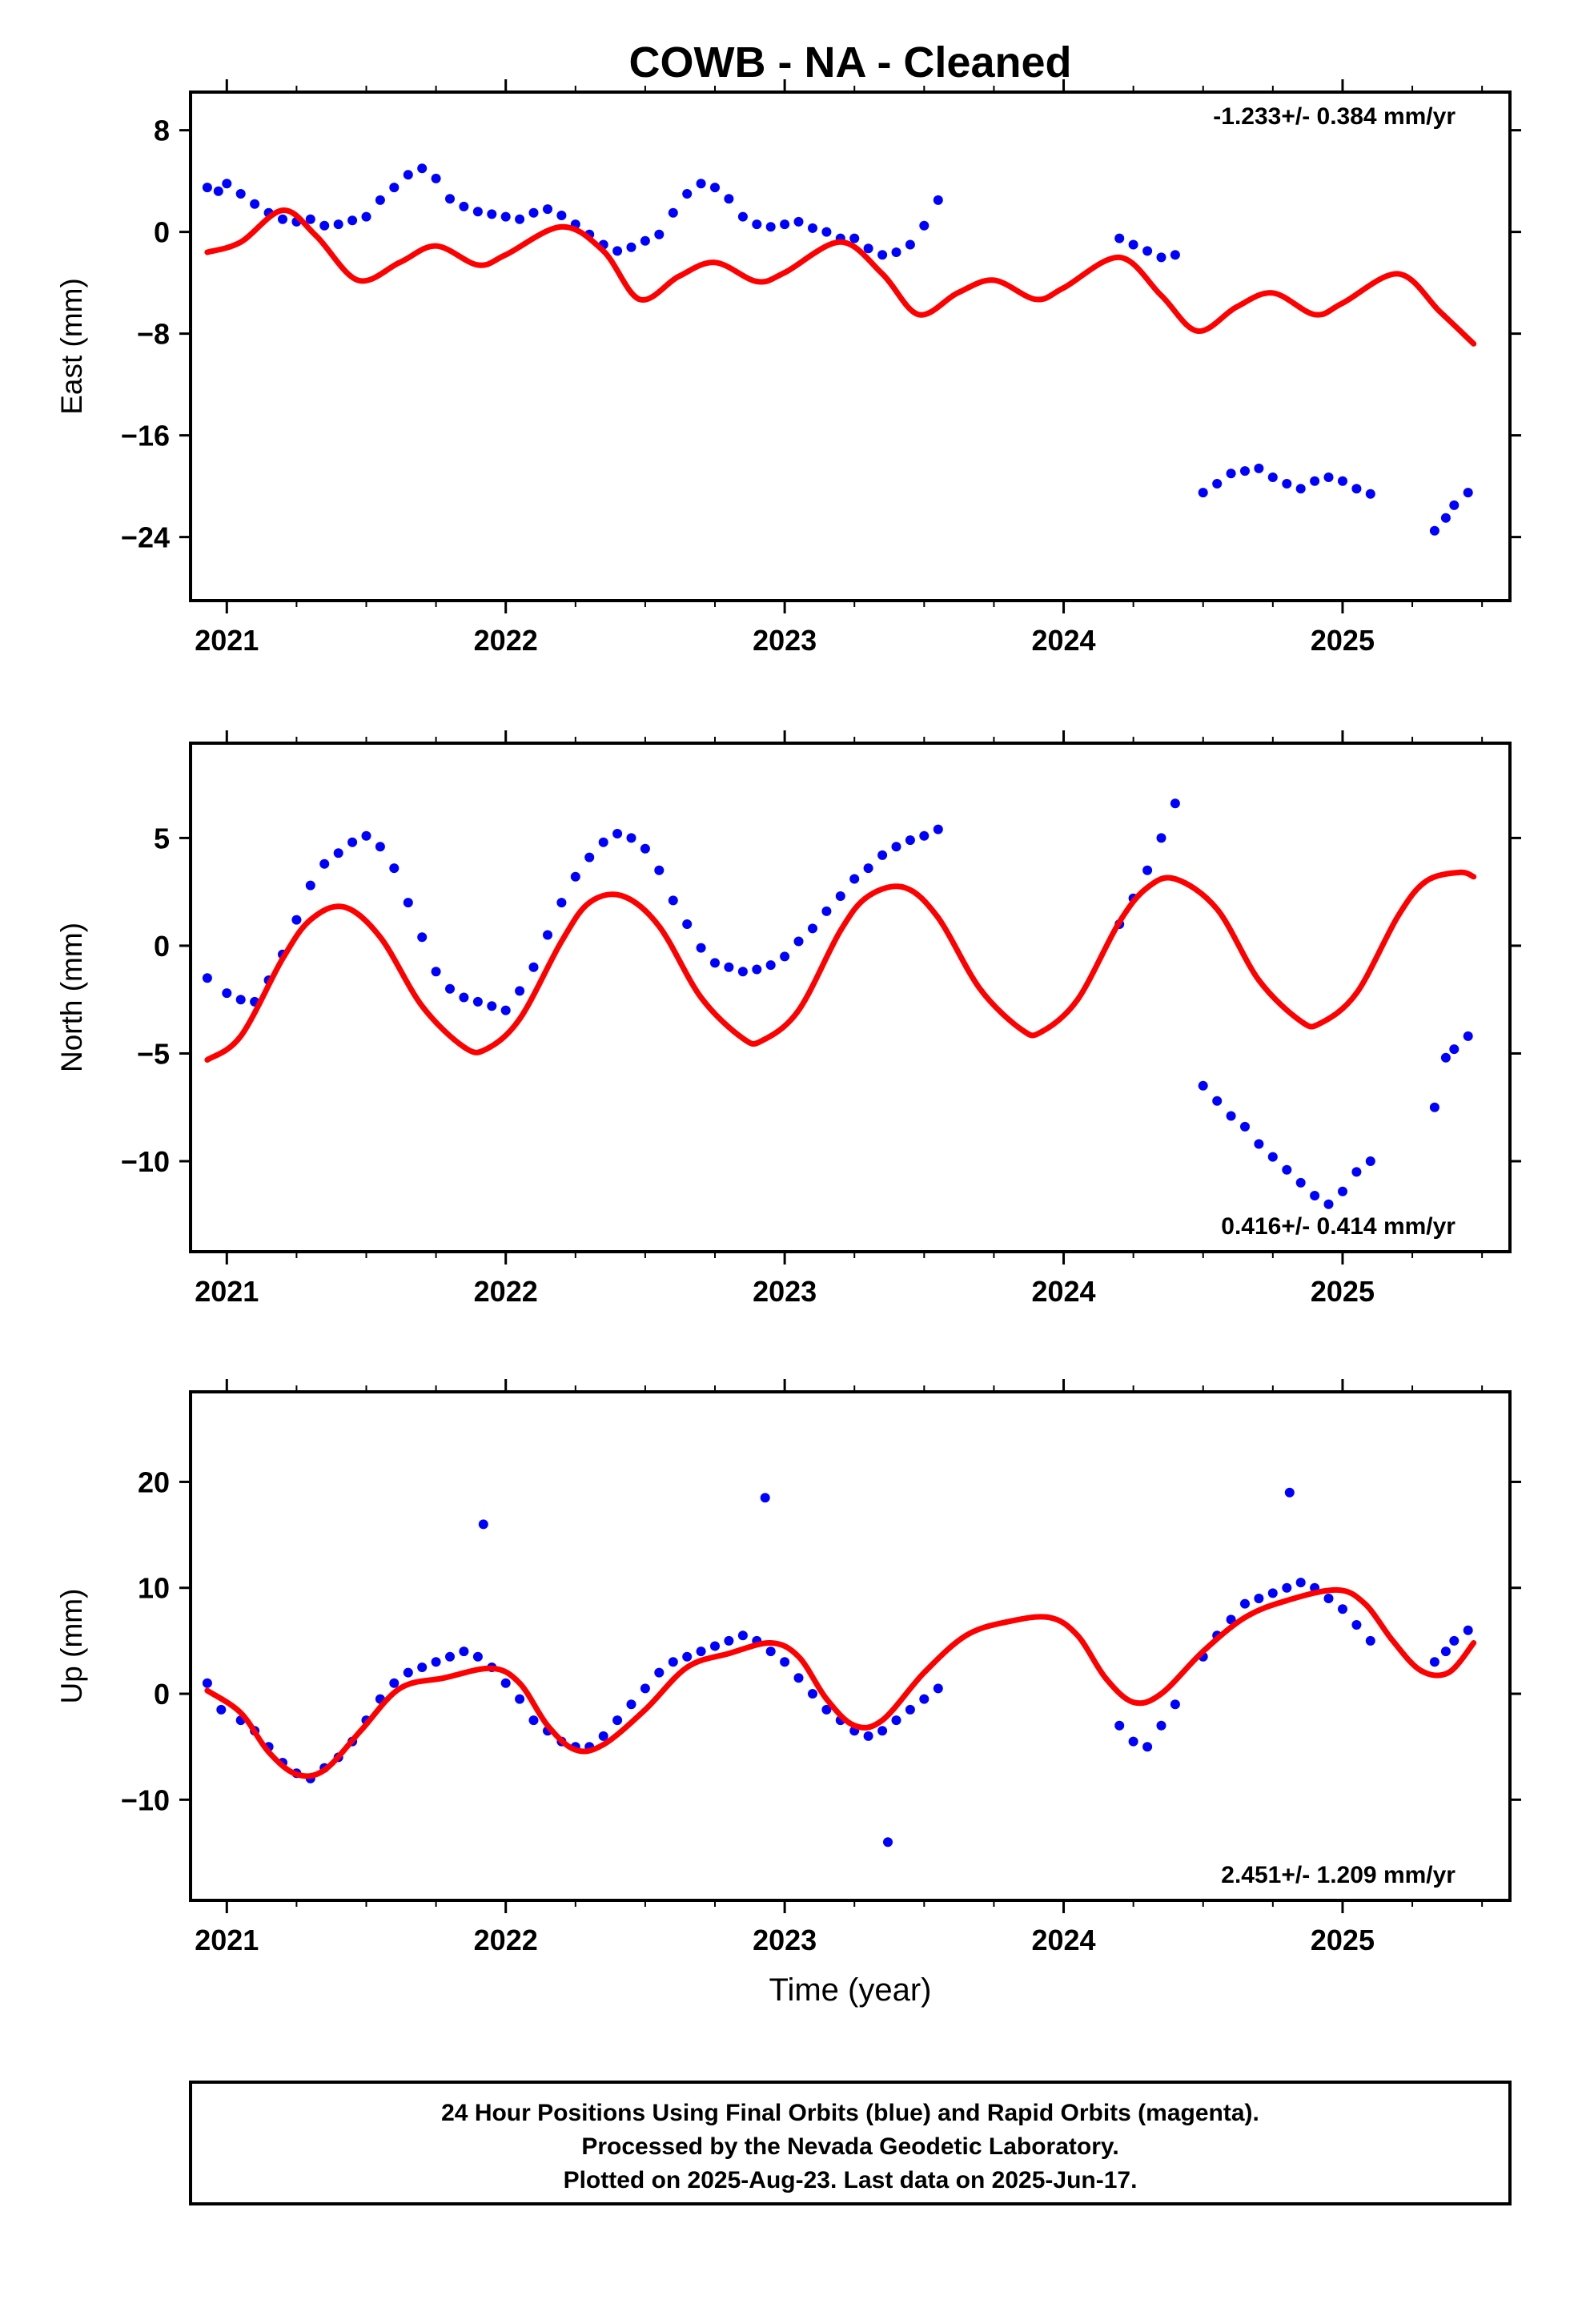  What do you see at coordinates (1063, 640) in the screenshot?
I see `east-x-tick-label: 2024` at bounding box center [1063, 640].